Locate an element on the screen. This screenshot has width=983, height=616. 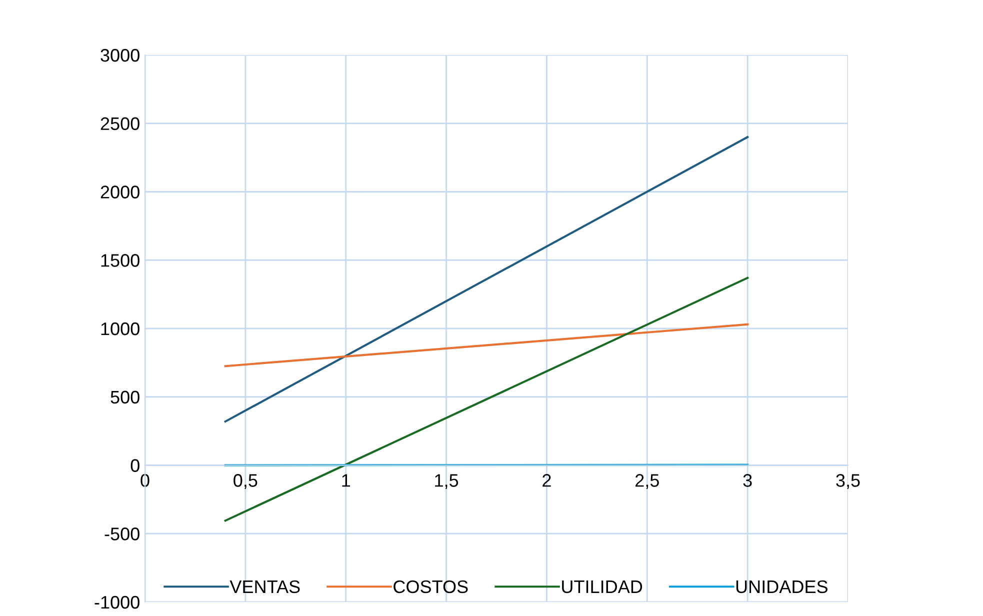
y-tick-label: 3000 is located at coordinates (120, 55).